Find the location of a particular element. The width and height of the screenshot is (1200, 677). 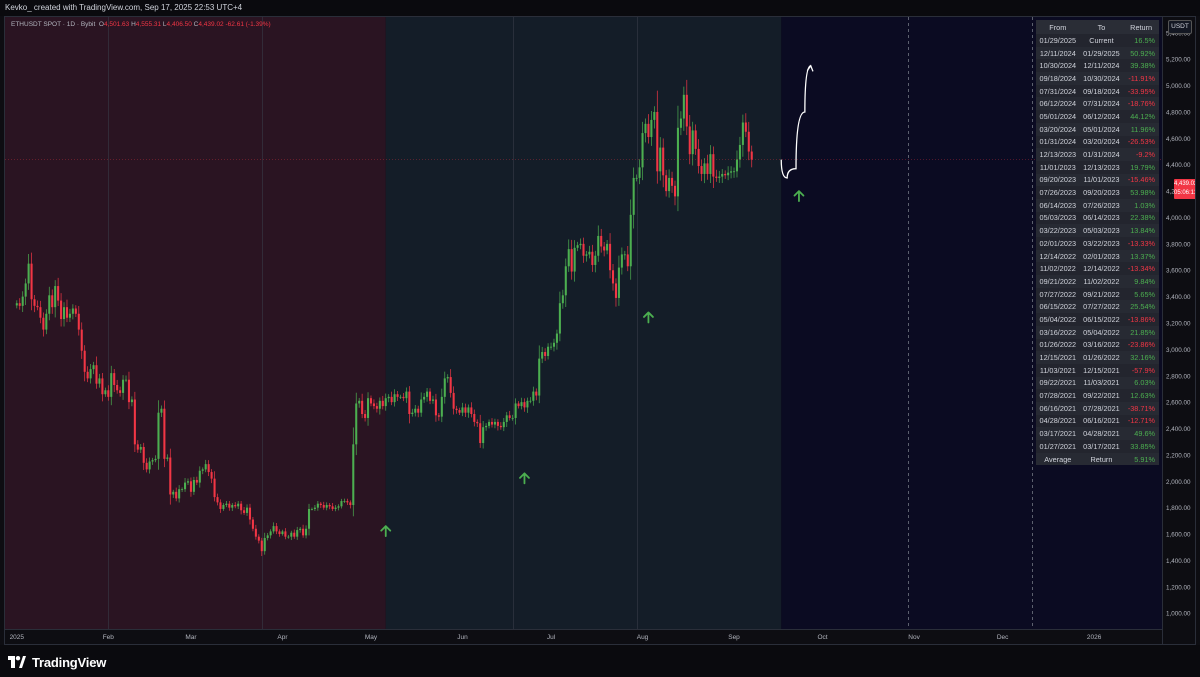

returns-cell-from: 12/14/2022 is located at coordinates (1058, 256).